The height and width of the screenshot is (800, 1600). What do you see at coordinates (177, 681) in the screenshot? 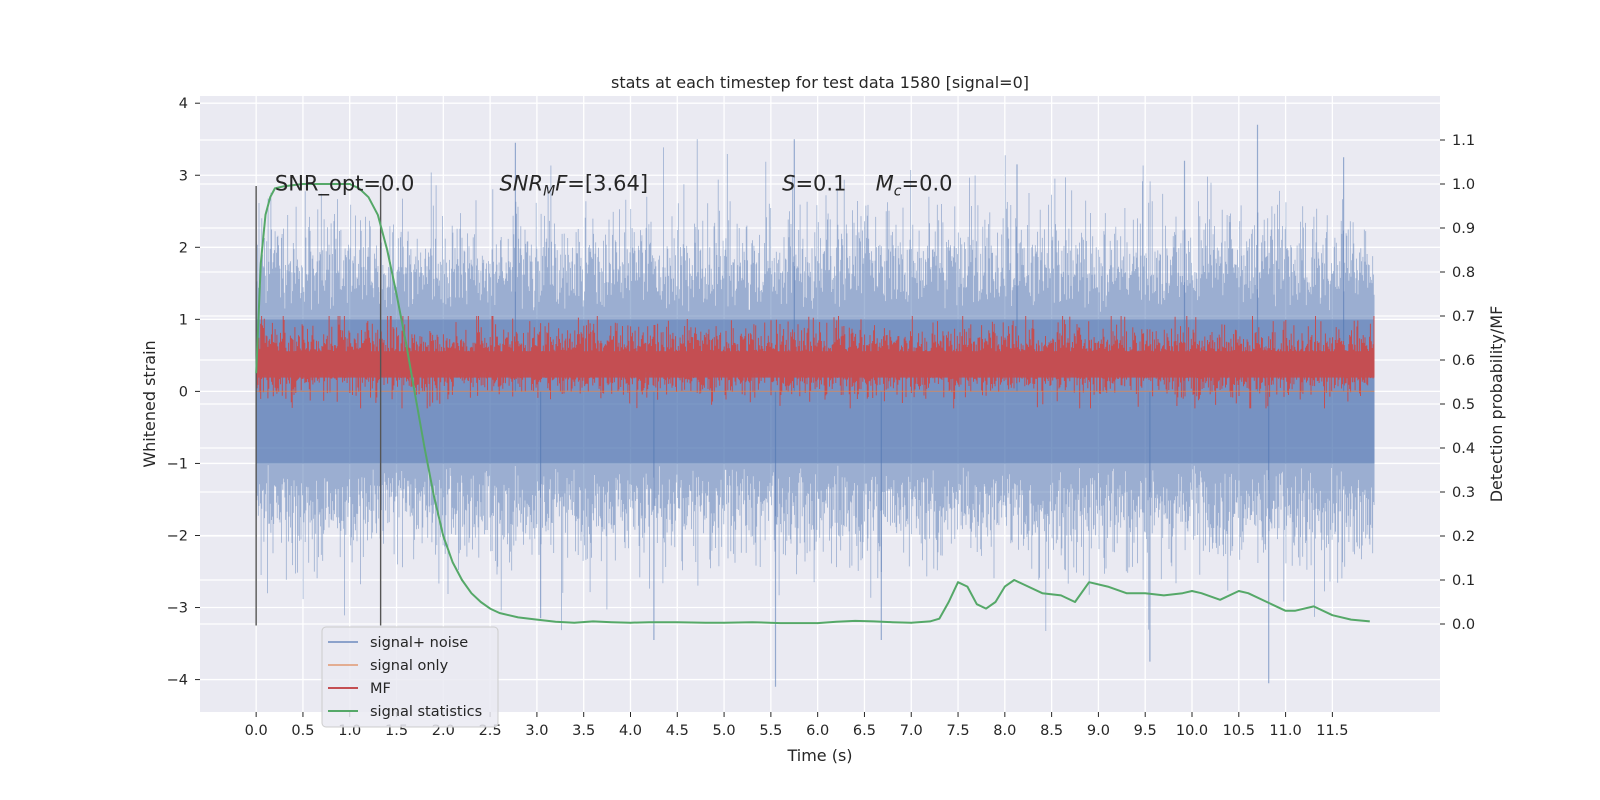
I see `y-tick-label: −4` at bounding box center [177, 681].